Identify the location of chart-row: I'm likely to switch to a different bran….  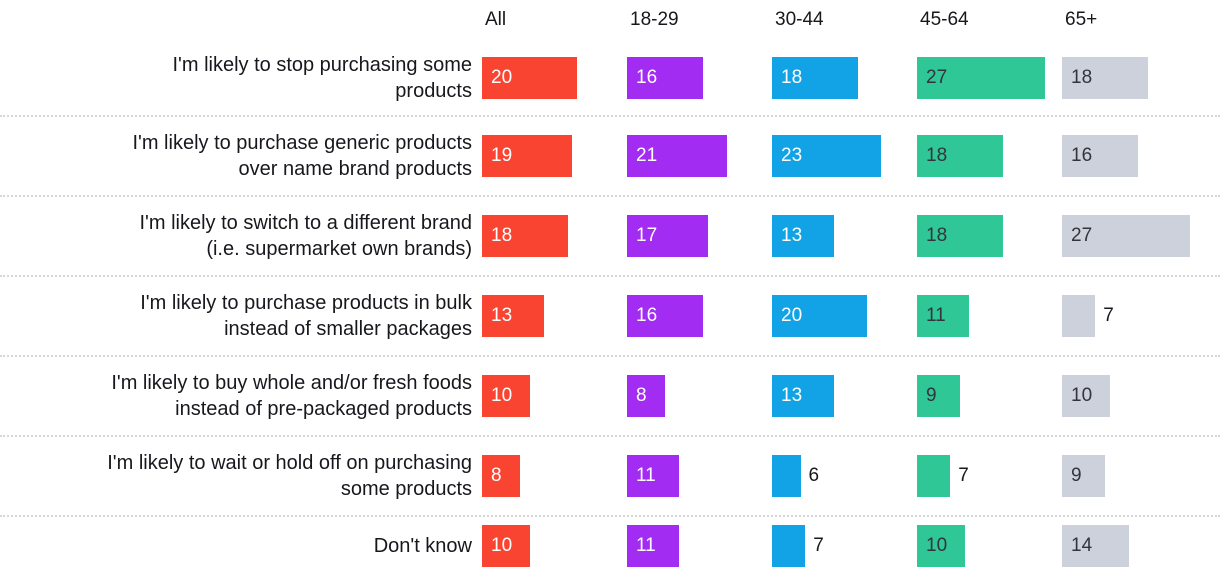
(610, 237).